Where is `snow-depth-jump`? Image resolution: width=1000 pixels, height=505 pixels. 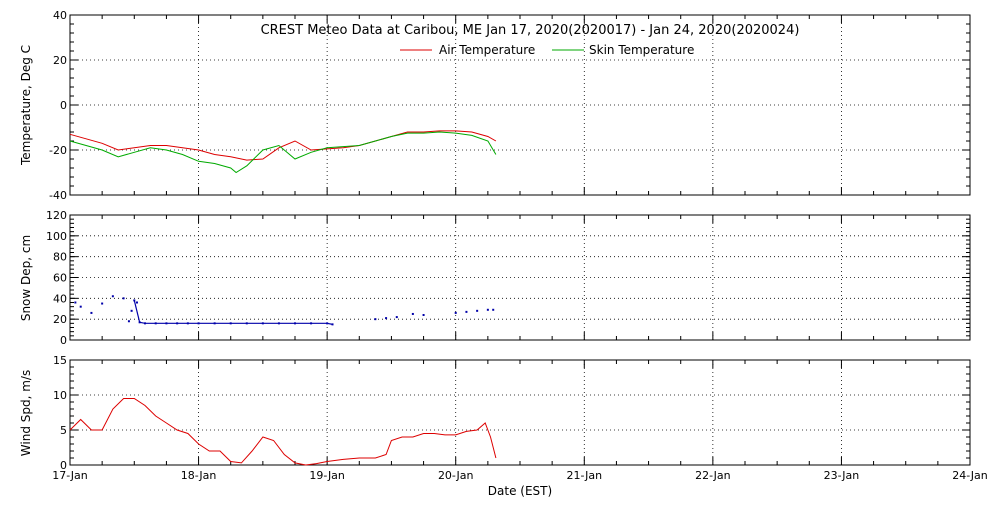
snow-depth-jump is located at coordinates (137, 311).